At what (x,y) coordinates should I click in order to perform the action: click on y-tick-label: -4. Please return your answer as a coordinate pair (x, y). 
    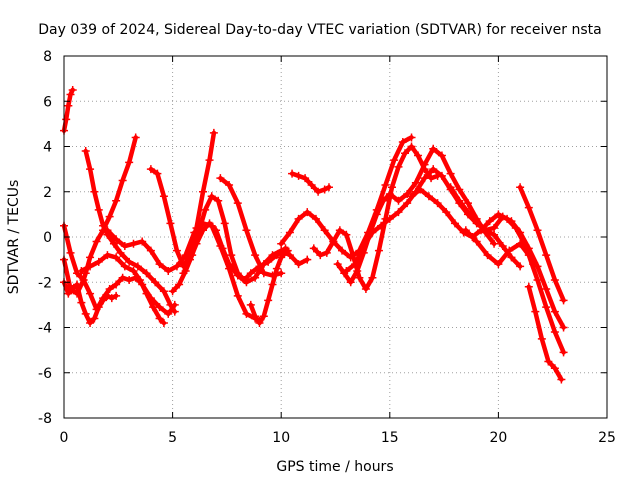
    Looking at the image, I should click on (45, 329).